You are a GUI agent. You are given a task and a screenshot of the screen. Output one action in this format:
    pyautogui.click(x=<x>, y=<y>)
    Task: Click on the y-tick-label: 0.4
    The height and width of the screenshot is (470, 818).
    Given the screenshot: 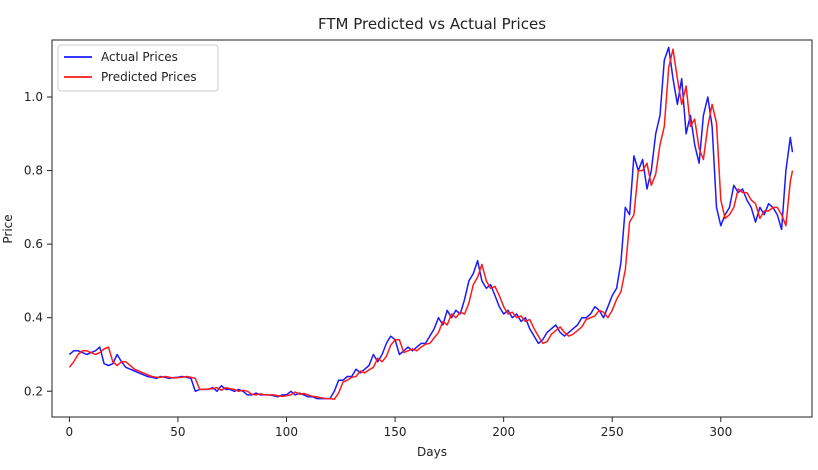 What is the action you would take?
    pyautogui.click(x=33, y=318)
    